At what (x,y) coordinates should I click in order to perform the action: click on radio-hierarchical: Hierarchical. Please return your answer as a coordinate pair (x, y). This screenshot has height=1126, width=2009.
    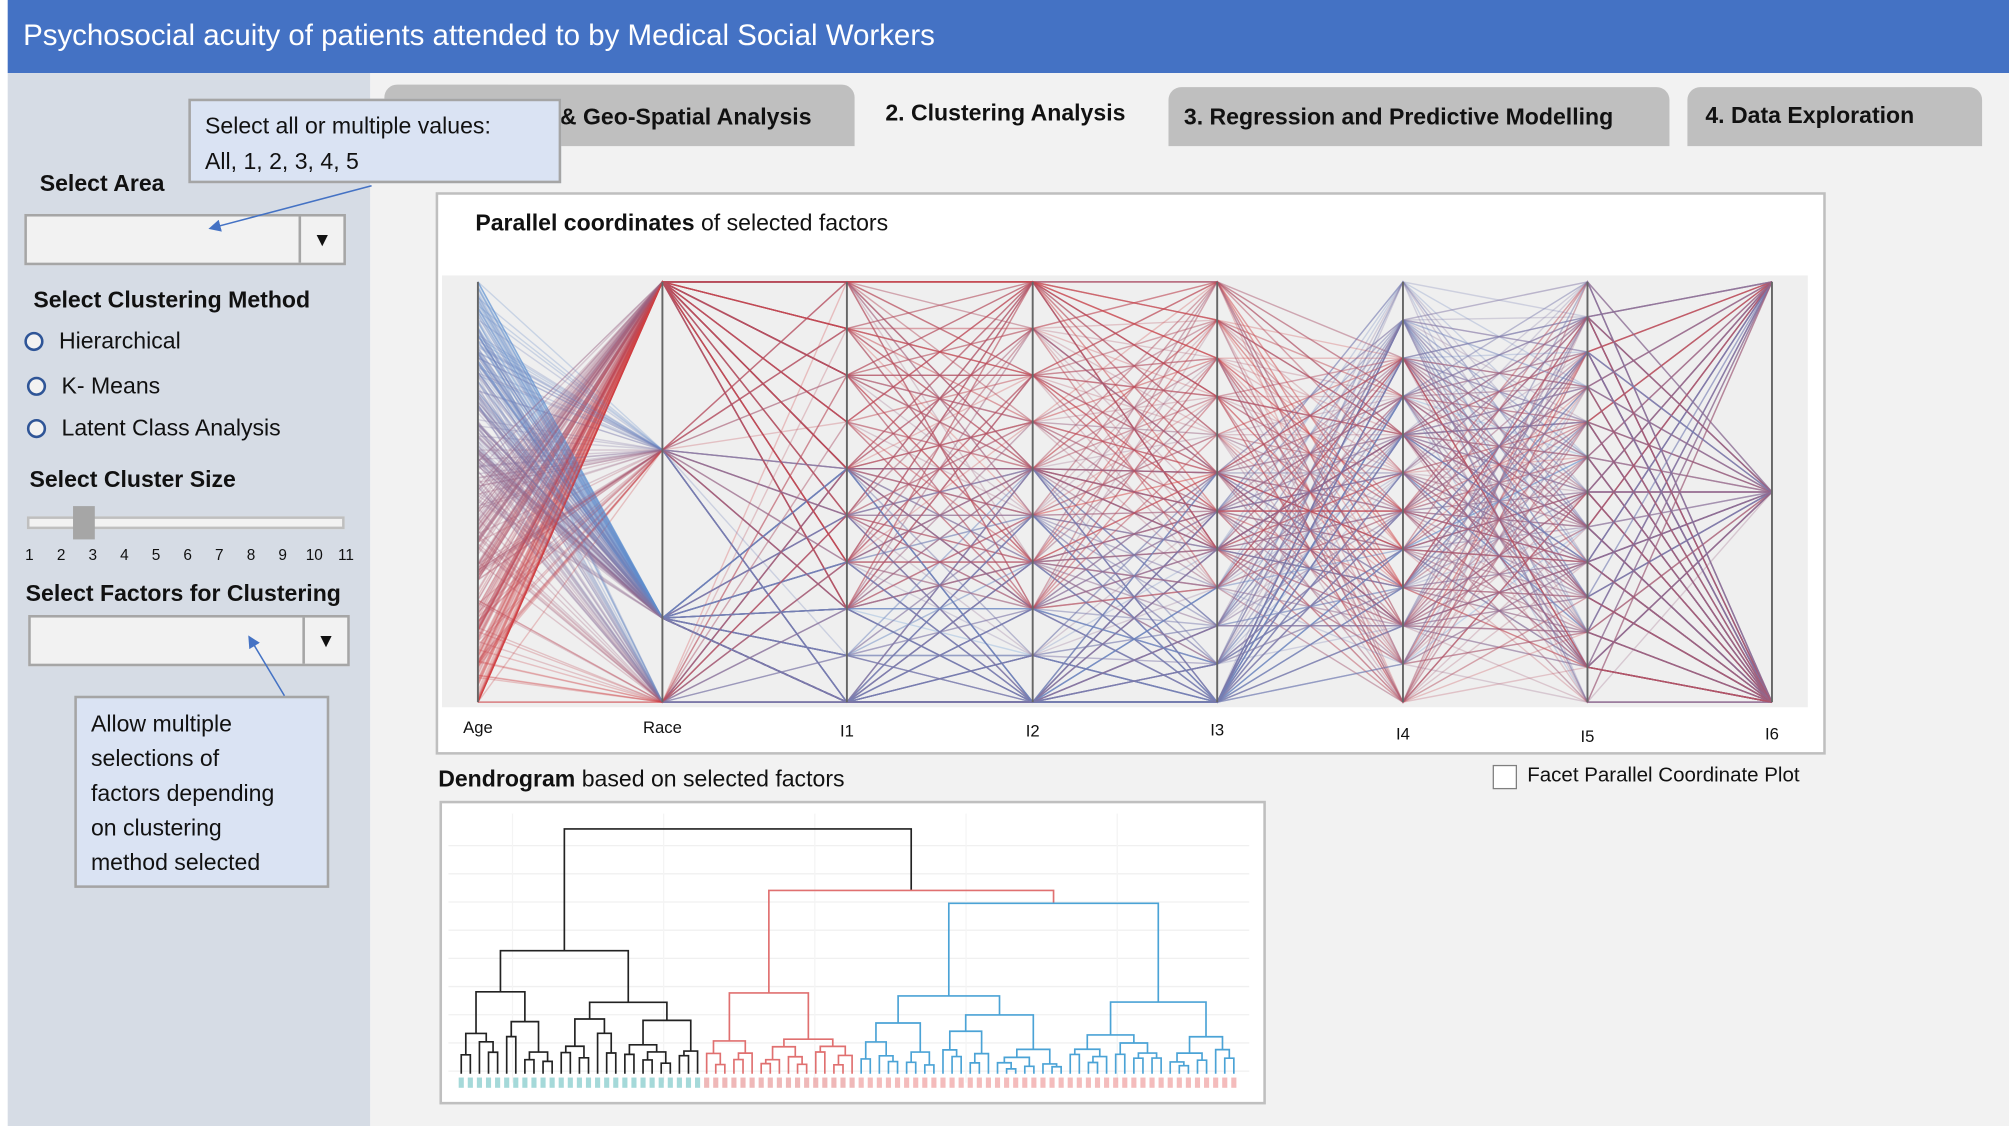
    Looking at the image, I should click on (102, 341).